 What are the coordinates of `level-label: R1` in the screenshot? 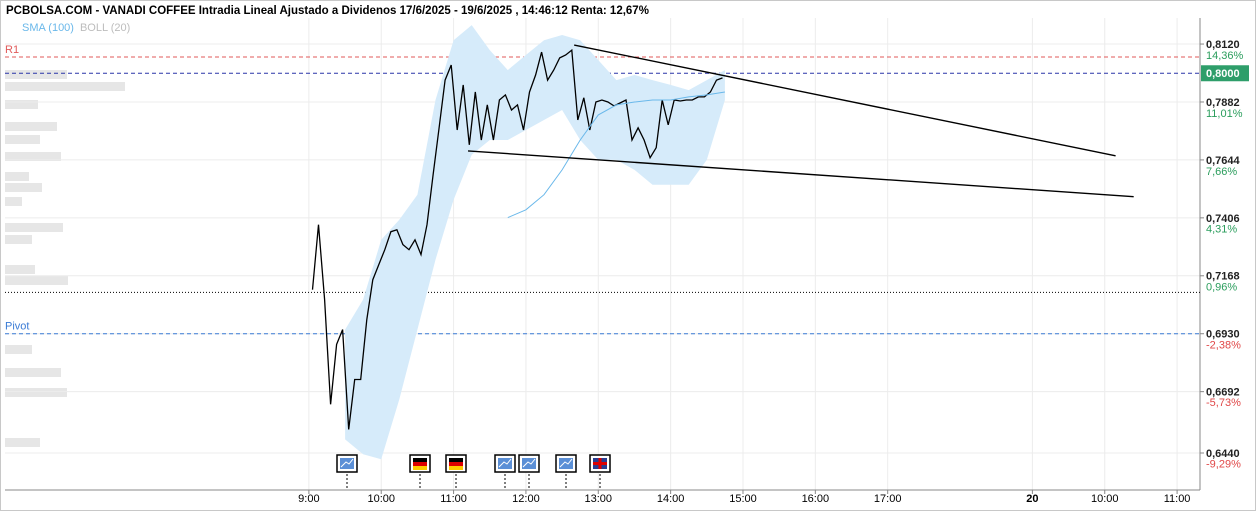 It's located at (12, 50).